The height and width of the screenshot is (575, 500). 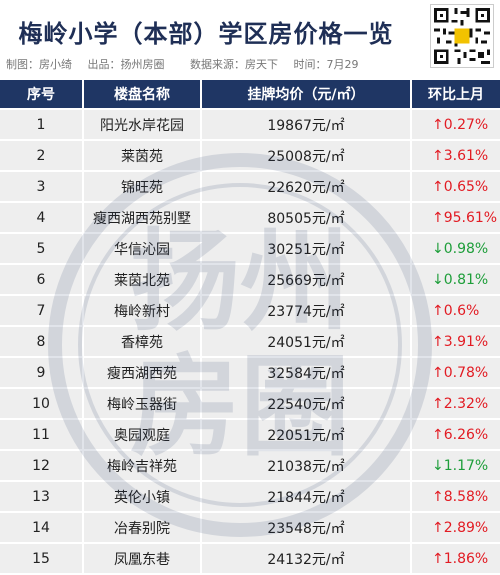 What do you see at coordinates (455, 496) in the screenshot?
I see `row-change: ↑8.58%` at bounding box center [455, 496].